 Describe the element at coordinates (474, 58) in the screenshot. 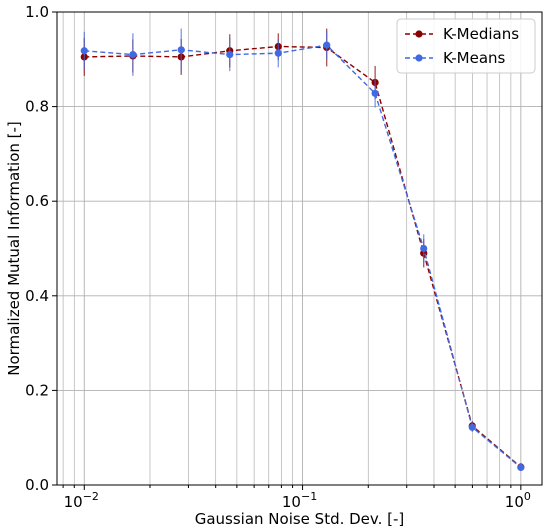

I see `legend-label: K-Means` at that location.